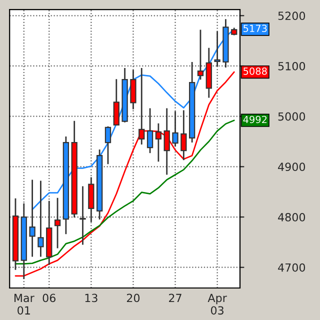  What do you see at coordinates (255, 71) in the screenshot?
I see `data-label: 5088` at bounding box center [255, 71].